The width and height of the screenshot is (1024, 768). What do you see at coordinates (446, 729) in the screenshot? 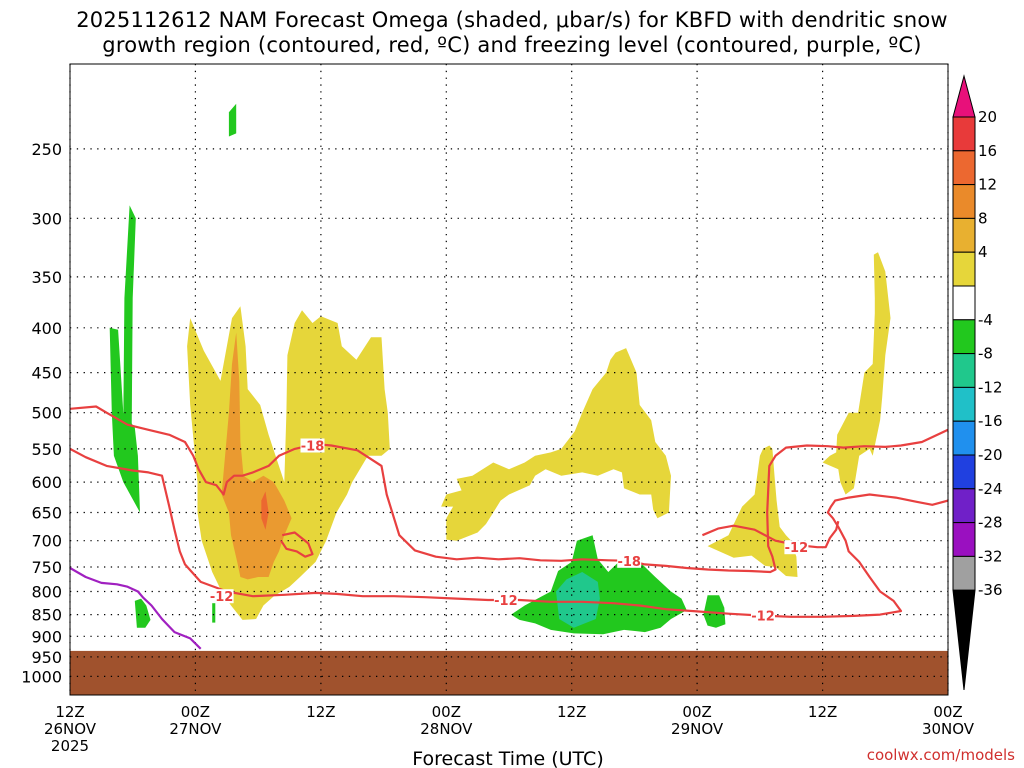
I see `x-tick-label: 28NOV` at bounding box center [446, 729].